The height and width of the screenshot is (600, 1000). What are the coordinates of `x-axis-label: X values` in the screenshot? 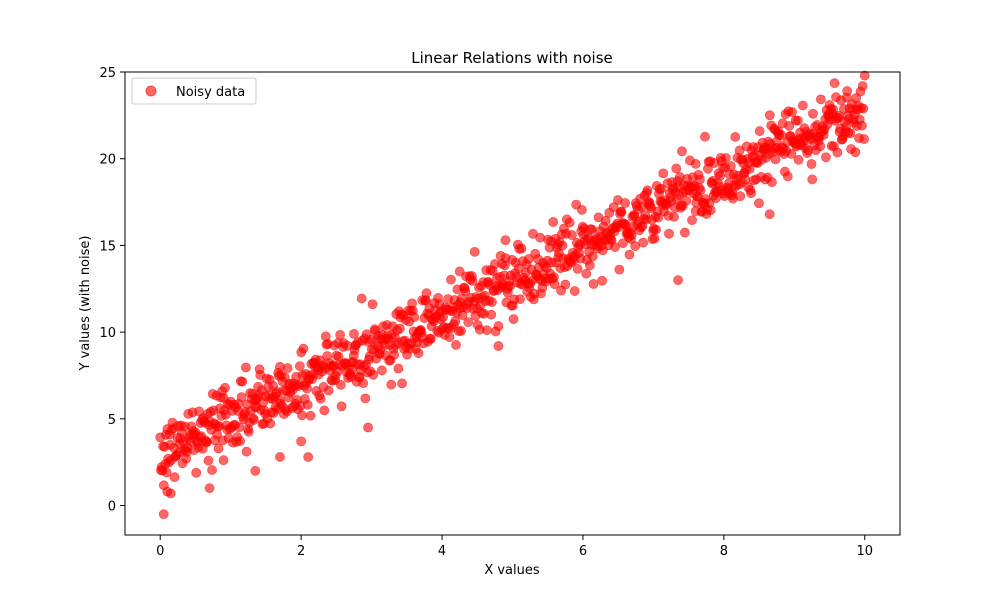 It's located at (512, 570).